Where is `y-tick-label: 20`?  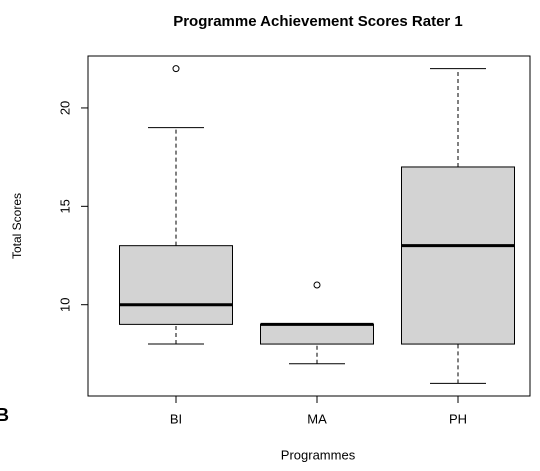 y-tick-label: 20 is located at coordinates (64, 108).